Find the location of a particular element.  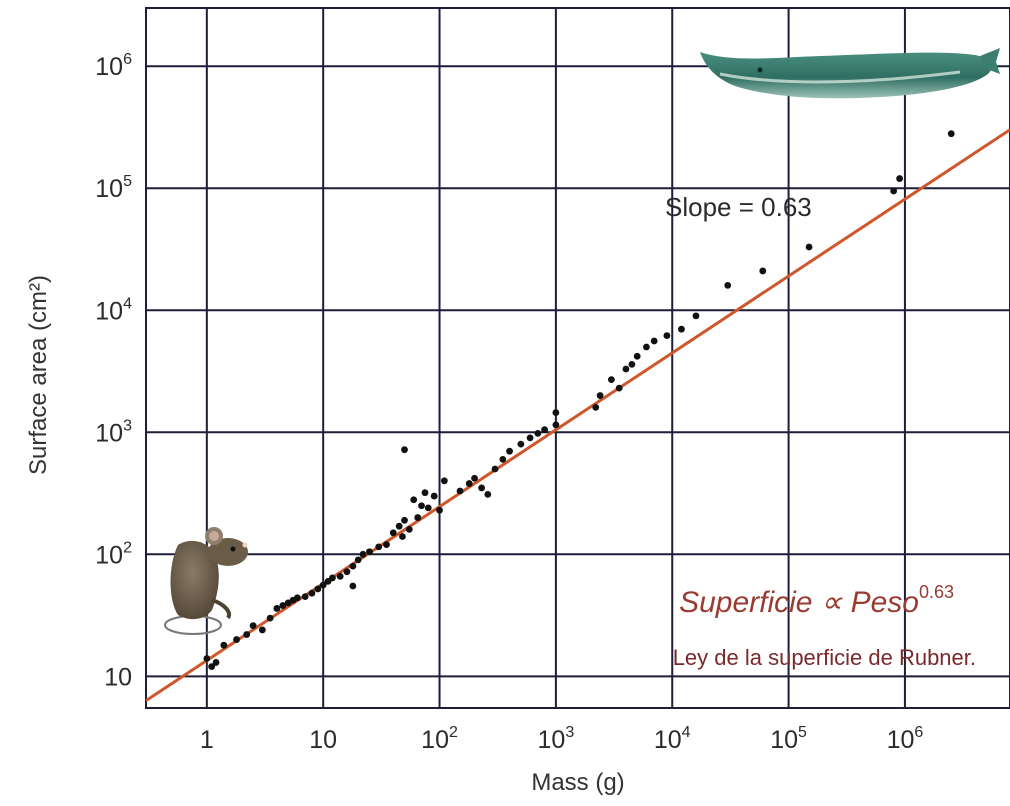

y-tick-label-1: 10² is located at coordinates (113, 554).